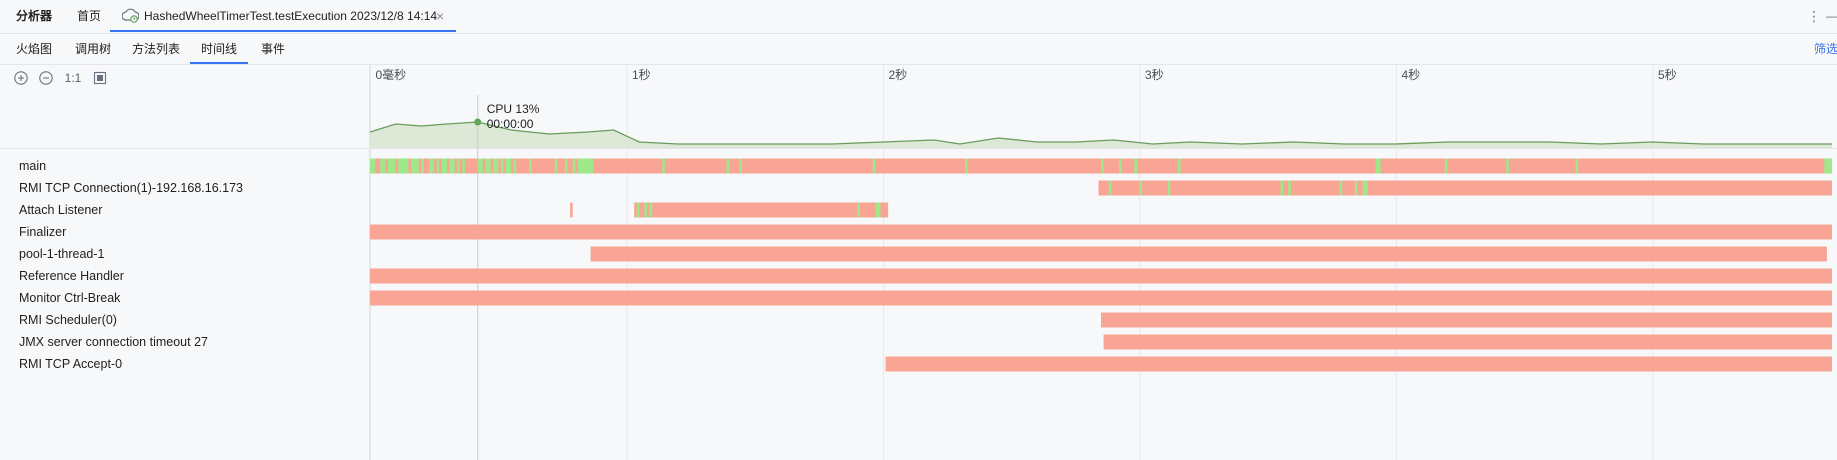  I want to click on cpu-cursor-dot, so click(478, 122).